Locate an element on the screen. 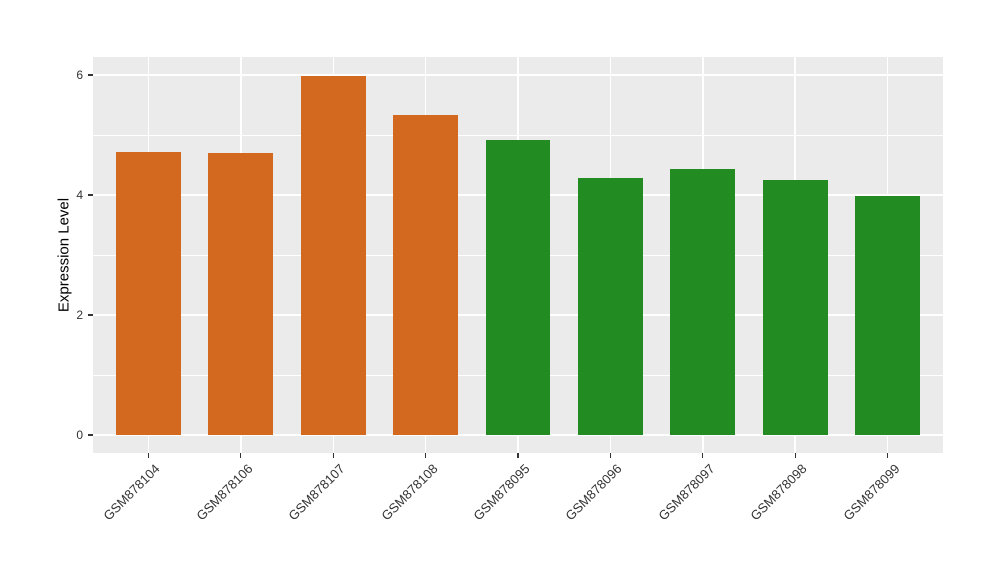 Image resolution: width=1000 pixels, height=580 pixels. x-tick-label: GSM878098 is located at coordinates (778, 492).